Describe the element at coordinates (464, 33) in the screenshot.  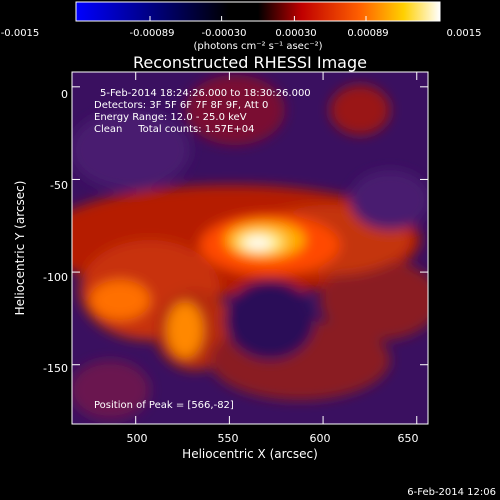
I see `colorbar-tick-5: 0.0015` at that location.